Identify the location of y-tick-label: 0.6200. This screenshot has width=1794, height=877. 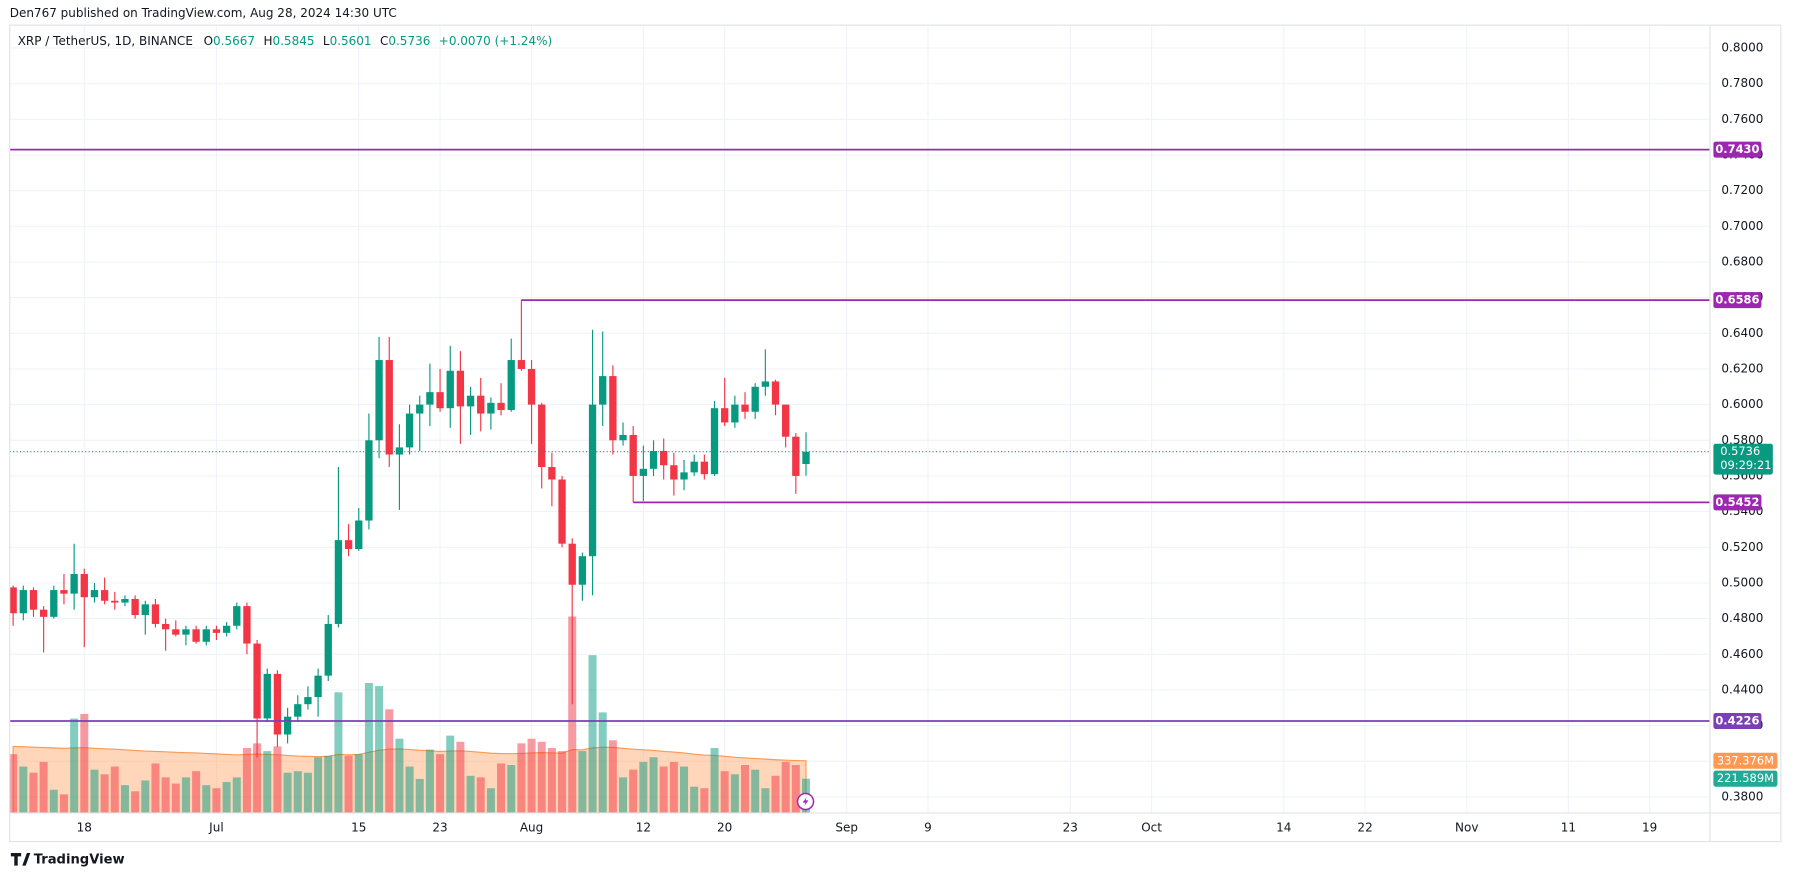
(1742, 368).